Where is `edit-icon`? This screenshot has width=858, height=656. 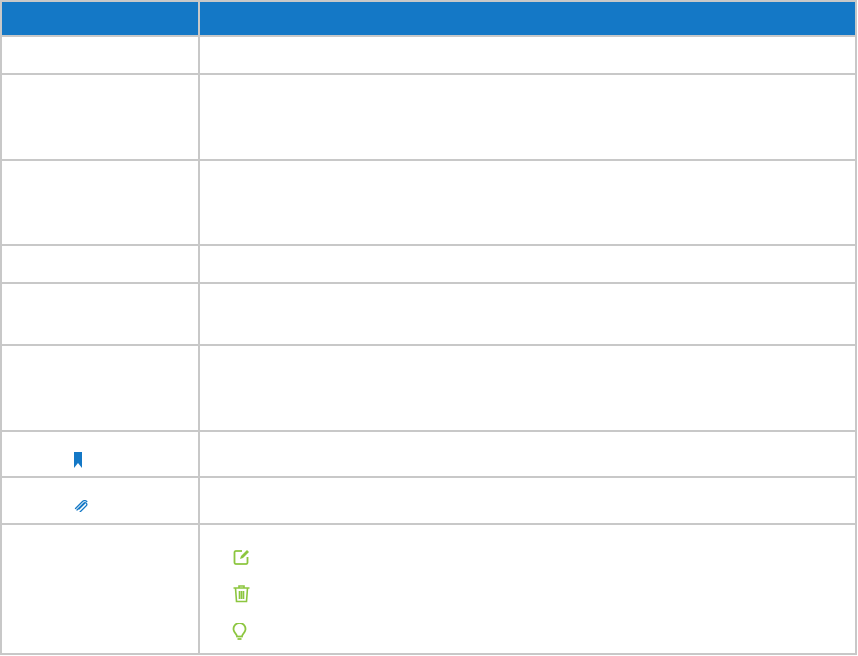
edit-icon is located at coordinates (241, 557).